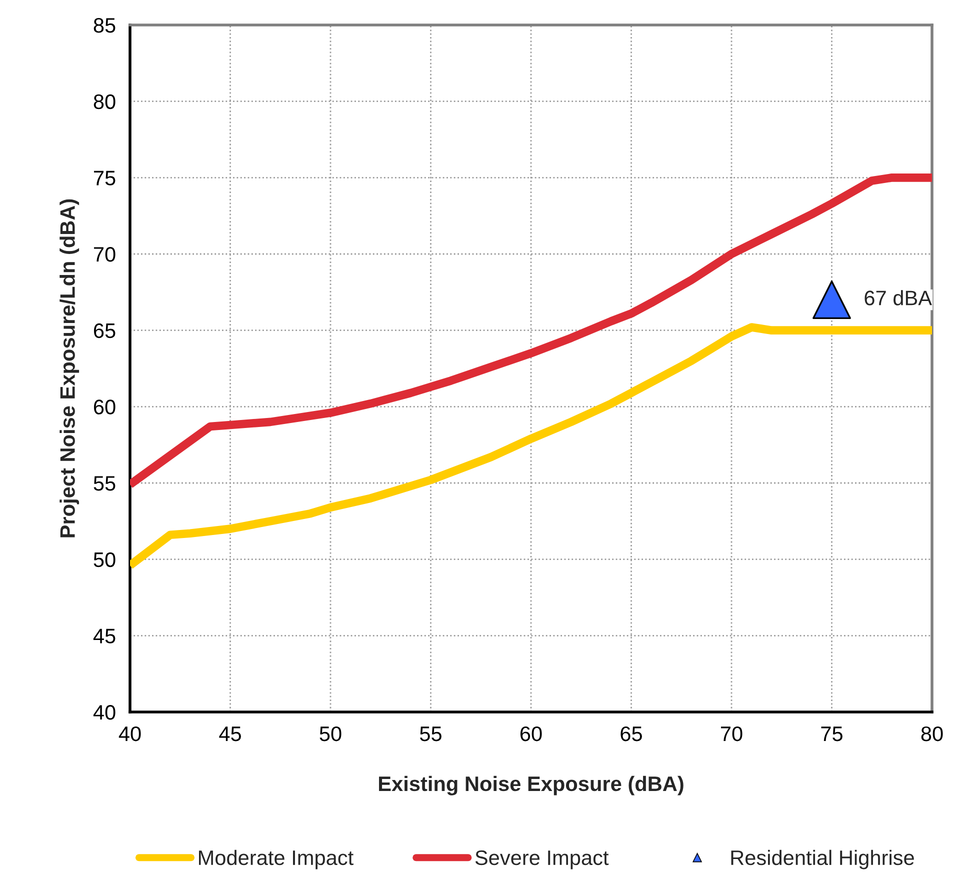 Image resolution: width=958 pixels, height=888 pixels. Describe the element at coordinates (898, 298) in the screenshot. I see `annotation: 67 dBA` at that location.